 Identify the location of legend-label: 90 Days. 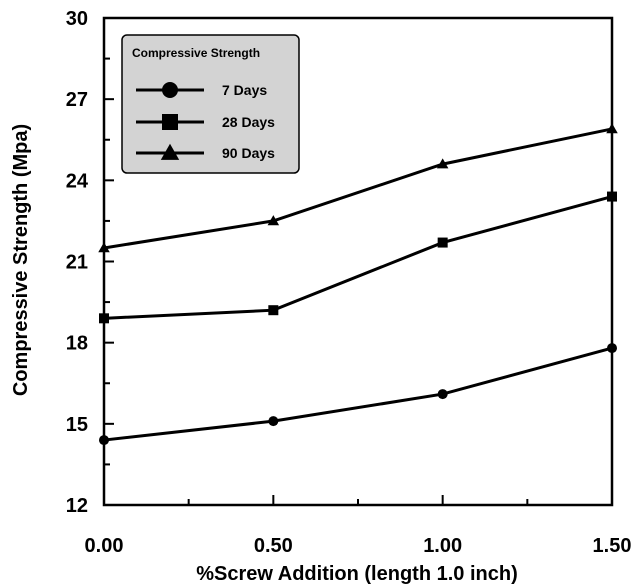
(248, 153).